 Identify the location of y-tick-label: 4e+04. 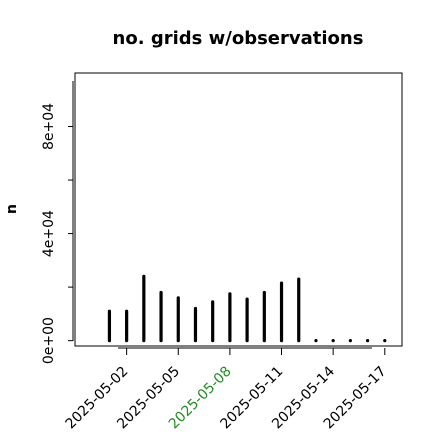
(49, 233).